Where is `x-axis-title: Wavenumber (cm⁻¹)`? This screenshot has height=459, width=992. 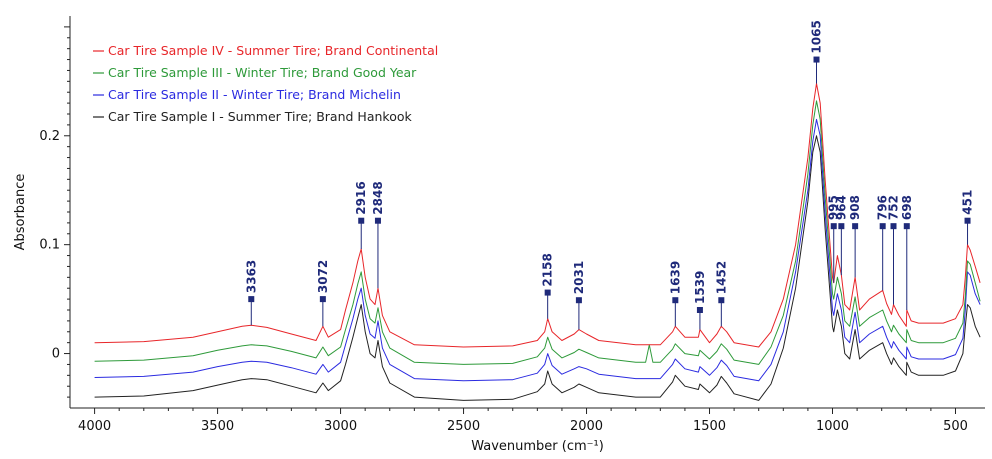 x-axis-title: Wavenumber (cm⁻¹) is located at coordinates (537, 446).